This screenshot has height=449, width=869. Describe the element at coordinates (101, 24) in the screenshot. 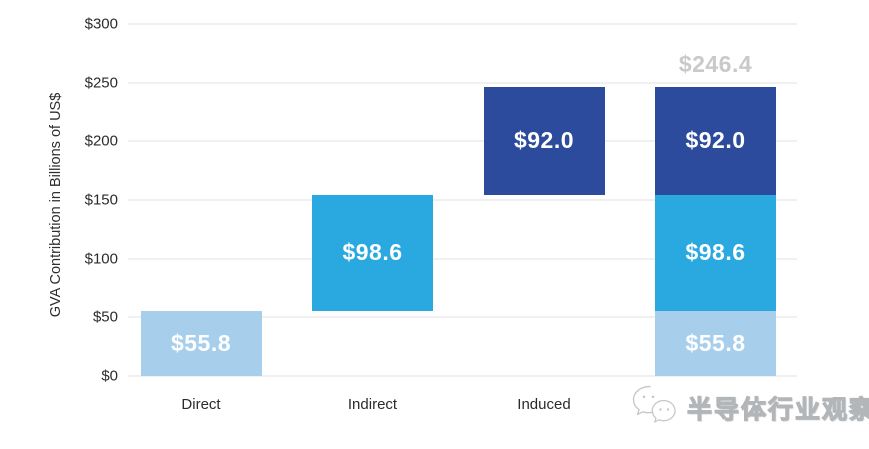

I see `y-tick-label: $300` at that location.